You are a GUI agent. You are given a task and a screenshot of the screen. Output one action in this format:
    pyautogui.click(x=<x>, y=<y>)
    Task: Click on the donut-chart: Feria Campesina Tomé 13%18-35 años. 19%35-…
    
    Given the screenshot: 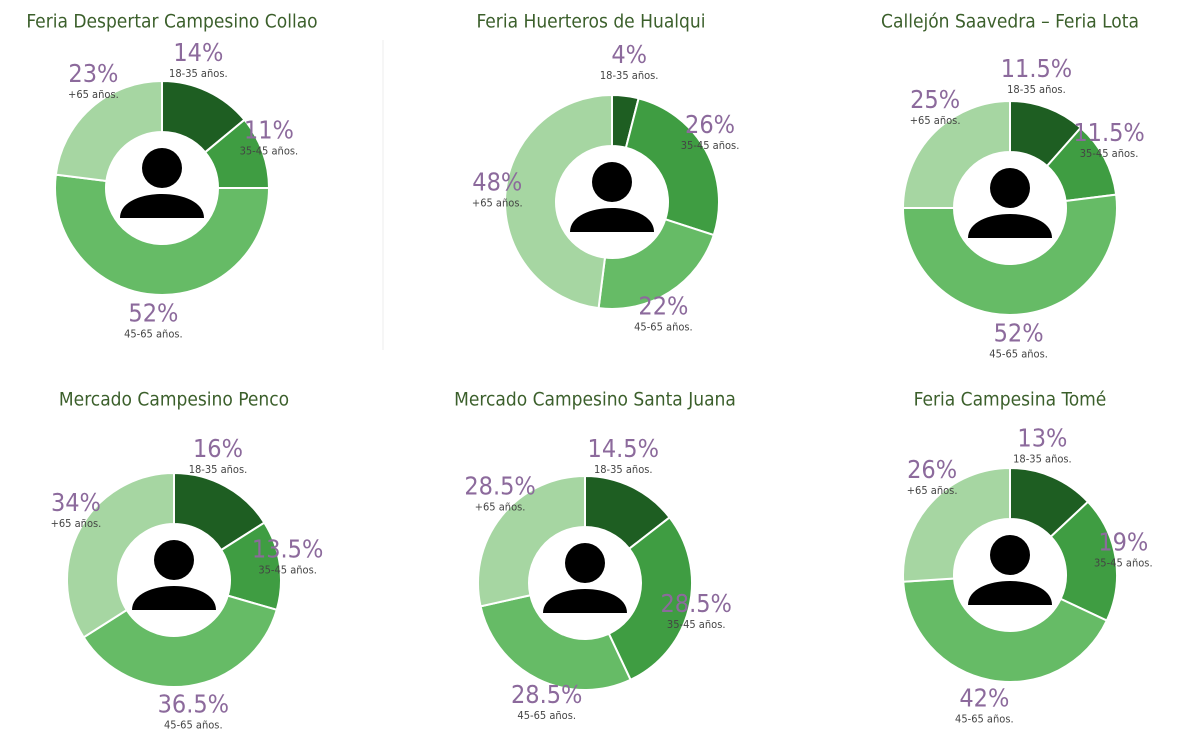 What is the action you would take?
    pyautogui.click(x=1027, y=557)
    